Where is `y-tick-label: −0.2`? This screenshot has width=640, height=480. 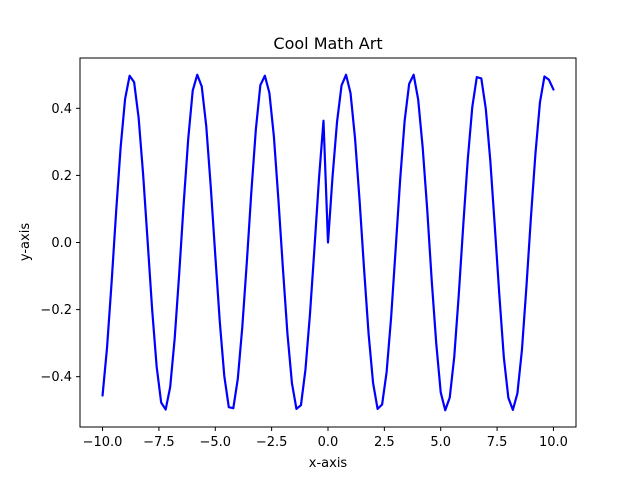
y-tick-label: −0.2 is located at coordinates (56, 310).